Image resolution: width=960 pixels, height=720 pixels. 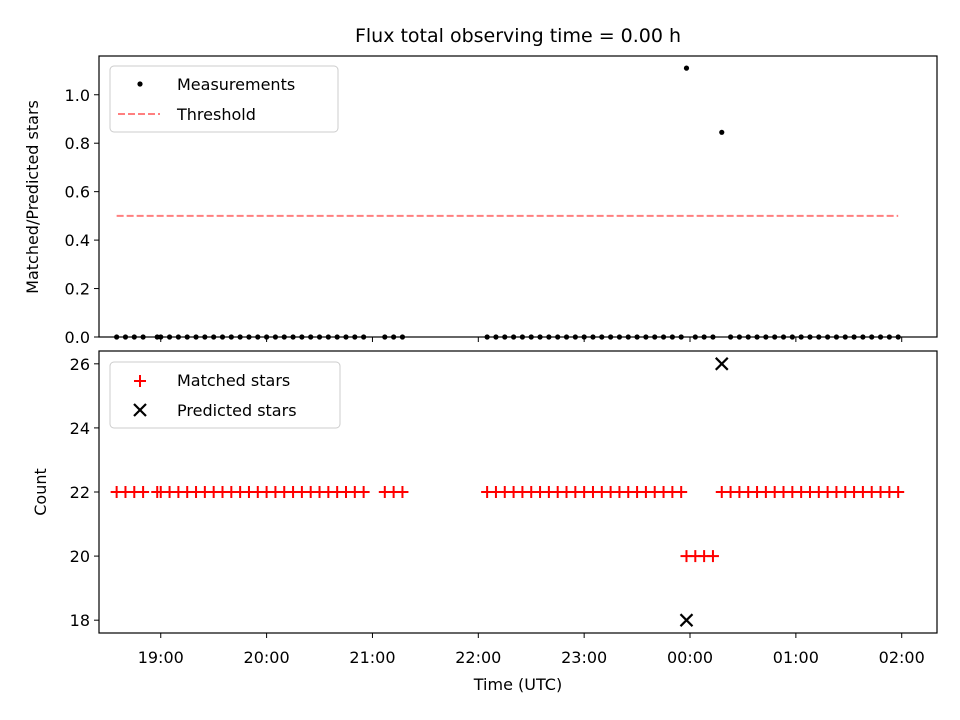 What do you see at coordinates (80, 620) in the screenshot?
I see `bottom-y-tick-label: 18` at bounding box center [80, 620].